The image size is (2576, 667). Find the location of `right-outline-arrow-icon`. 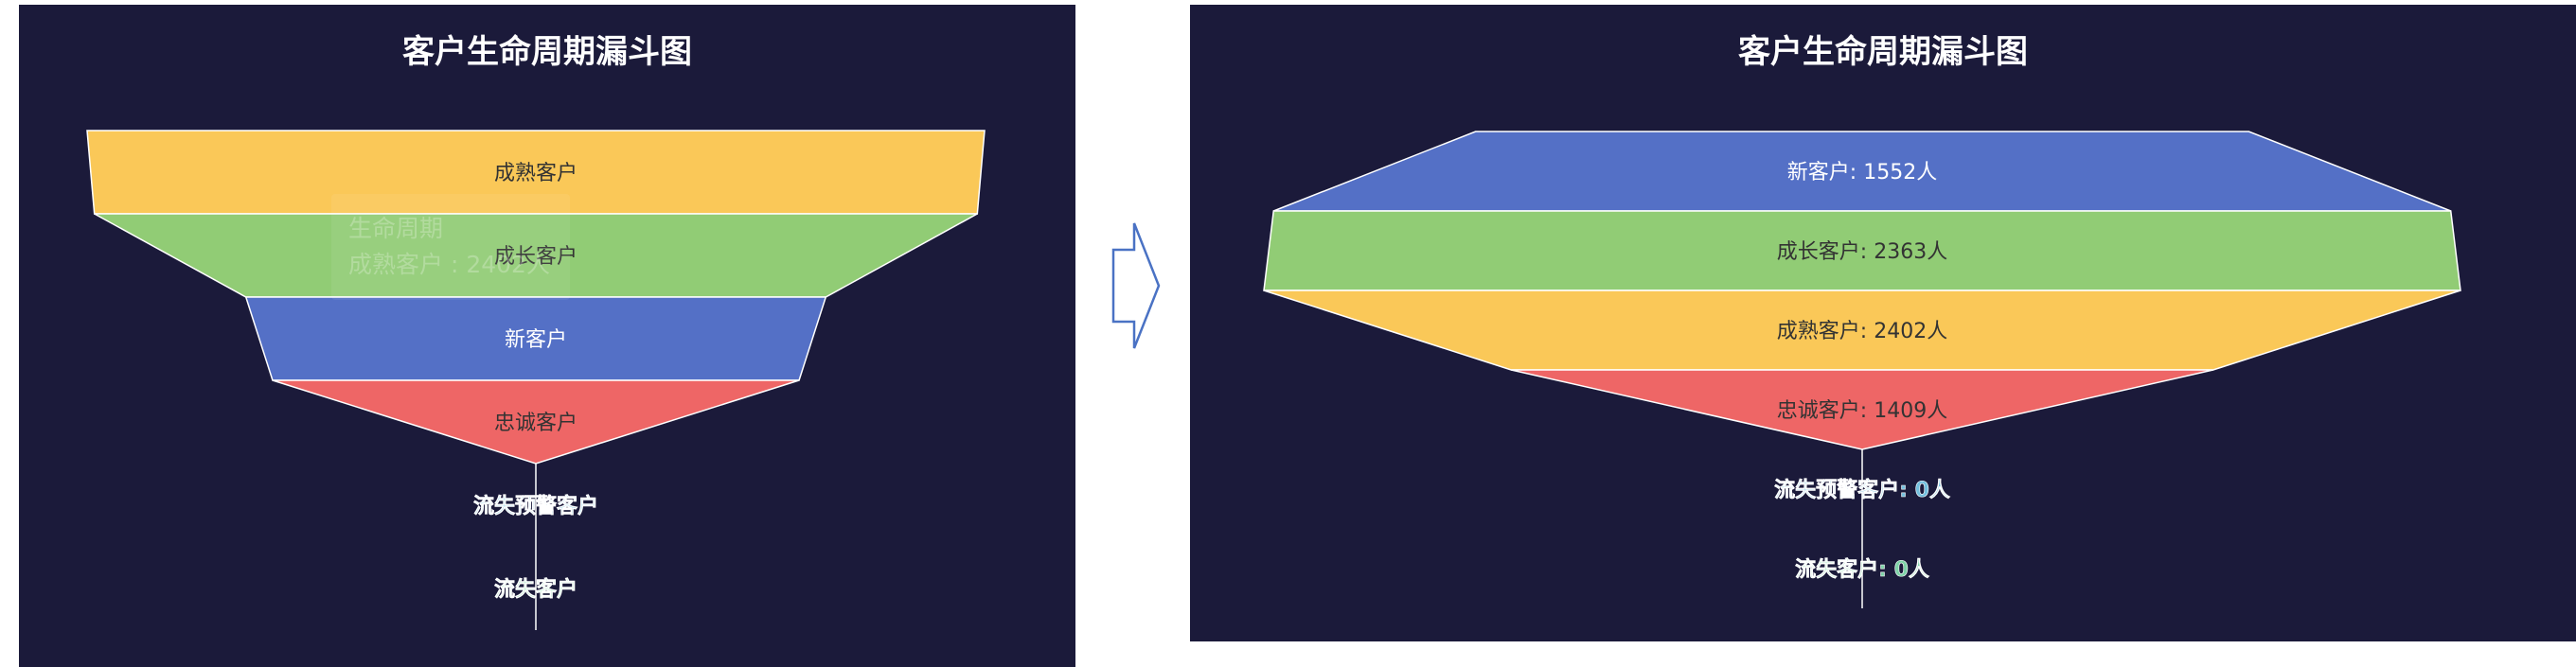

right-outline-arrow-icon is located at coordinates (1136, 285).